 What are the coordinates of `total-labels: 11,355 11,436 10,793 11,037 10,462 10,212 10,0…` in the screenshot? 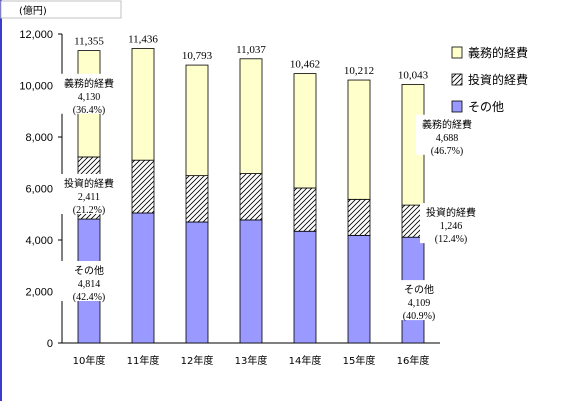 It's located at (251, 58).